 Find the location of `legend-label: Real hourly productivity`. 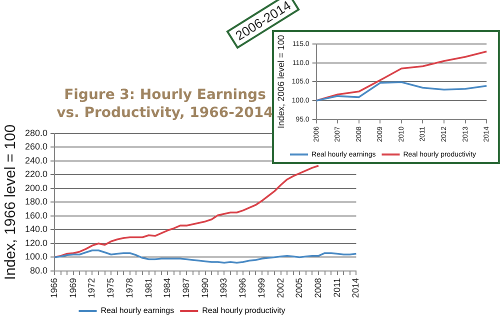

legend-label: Real hourly productivity is located at coordinates (244, 311).